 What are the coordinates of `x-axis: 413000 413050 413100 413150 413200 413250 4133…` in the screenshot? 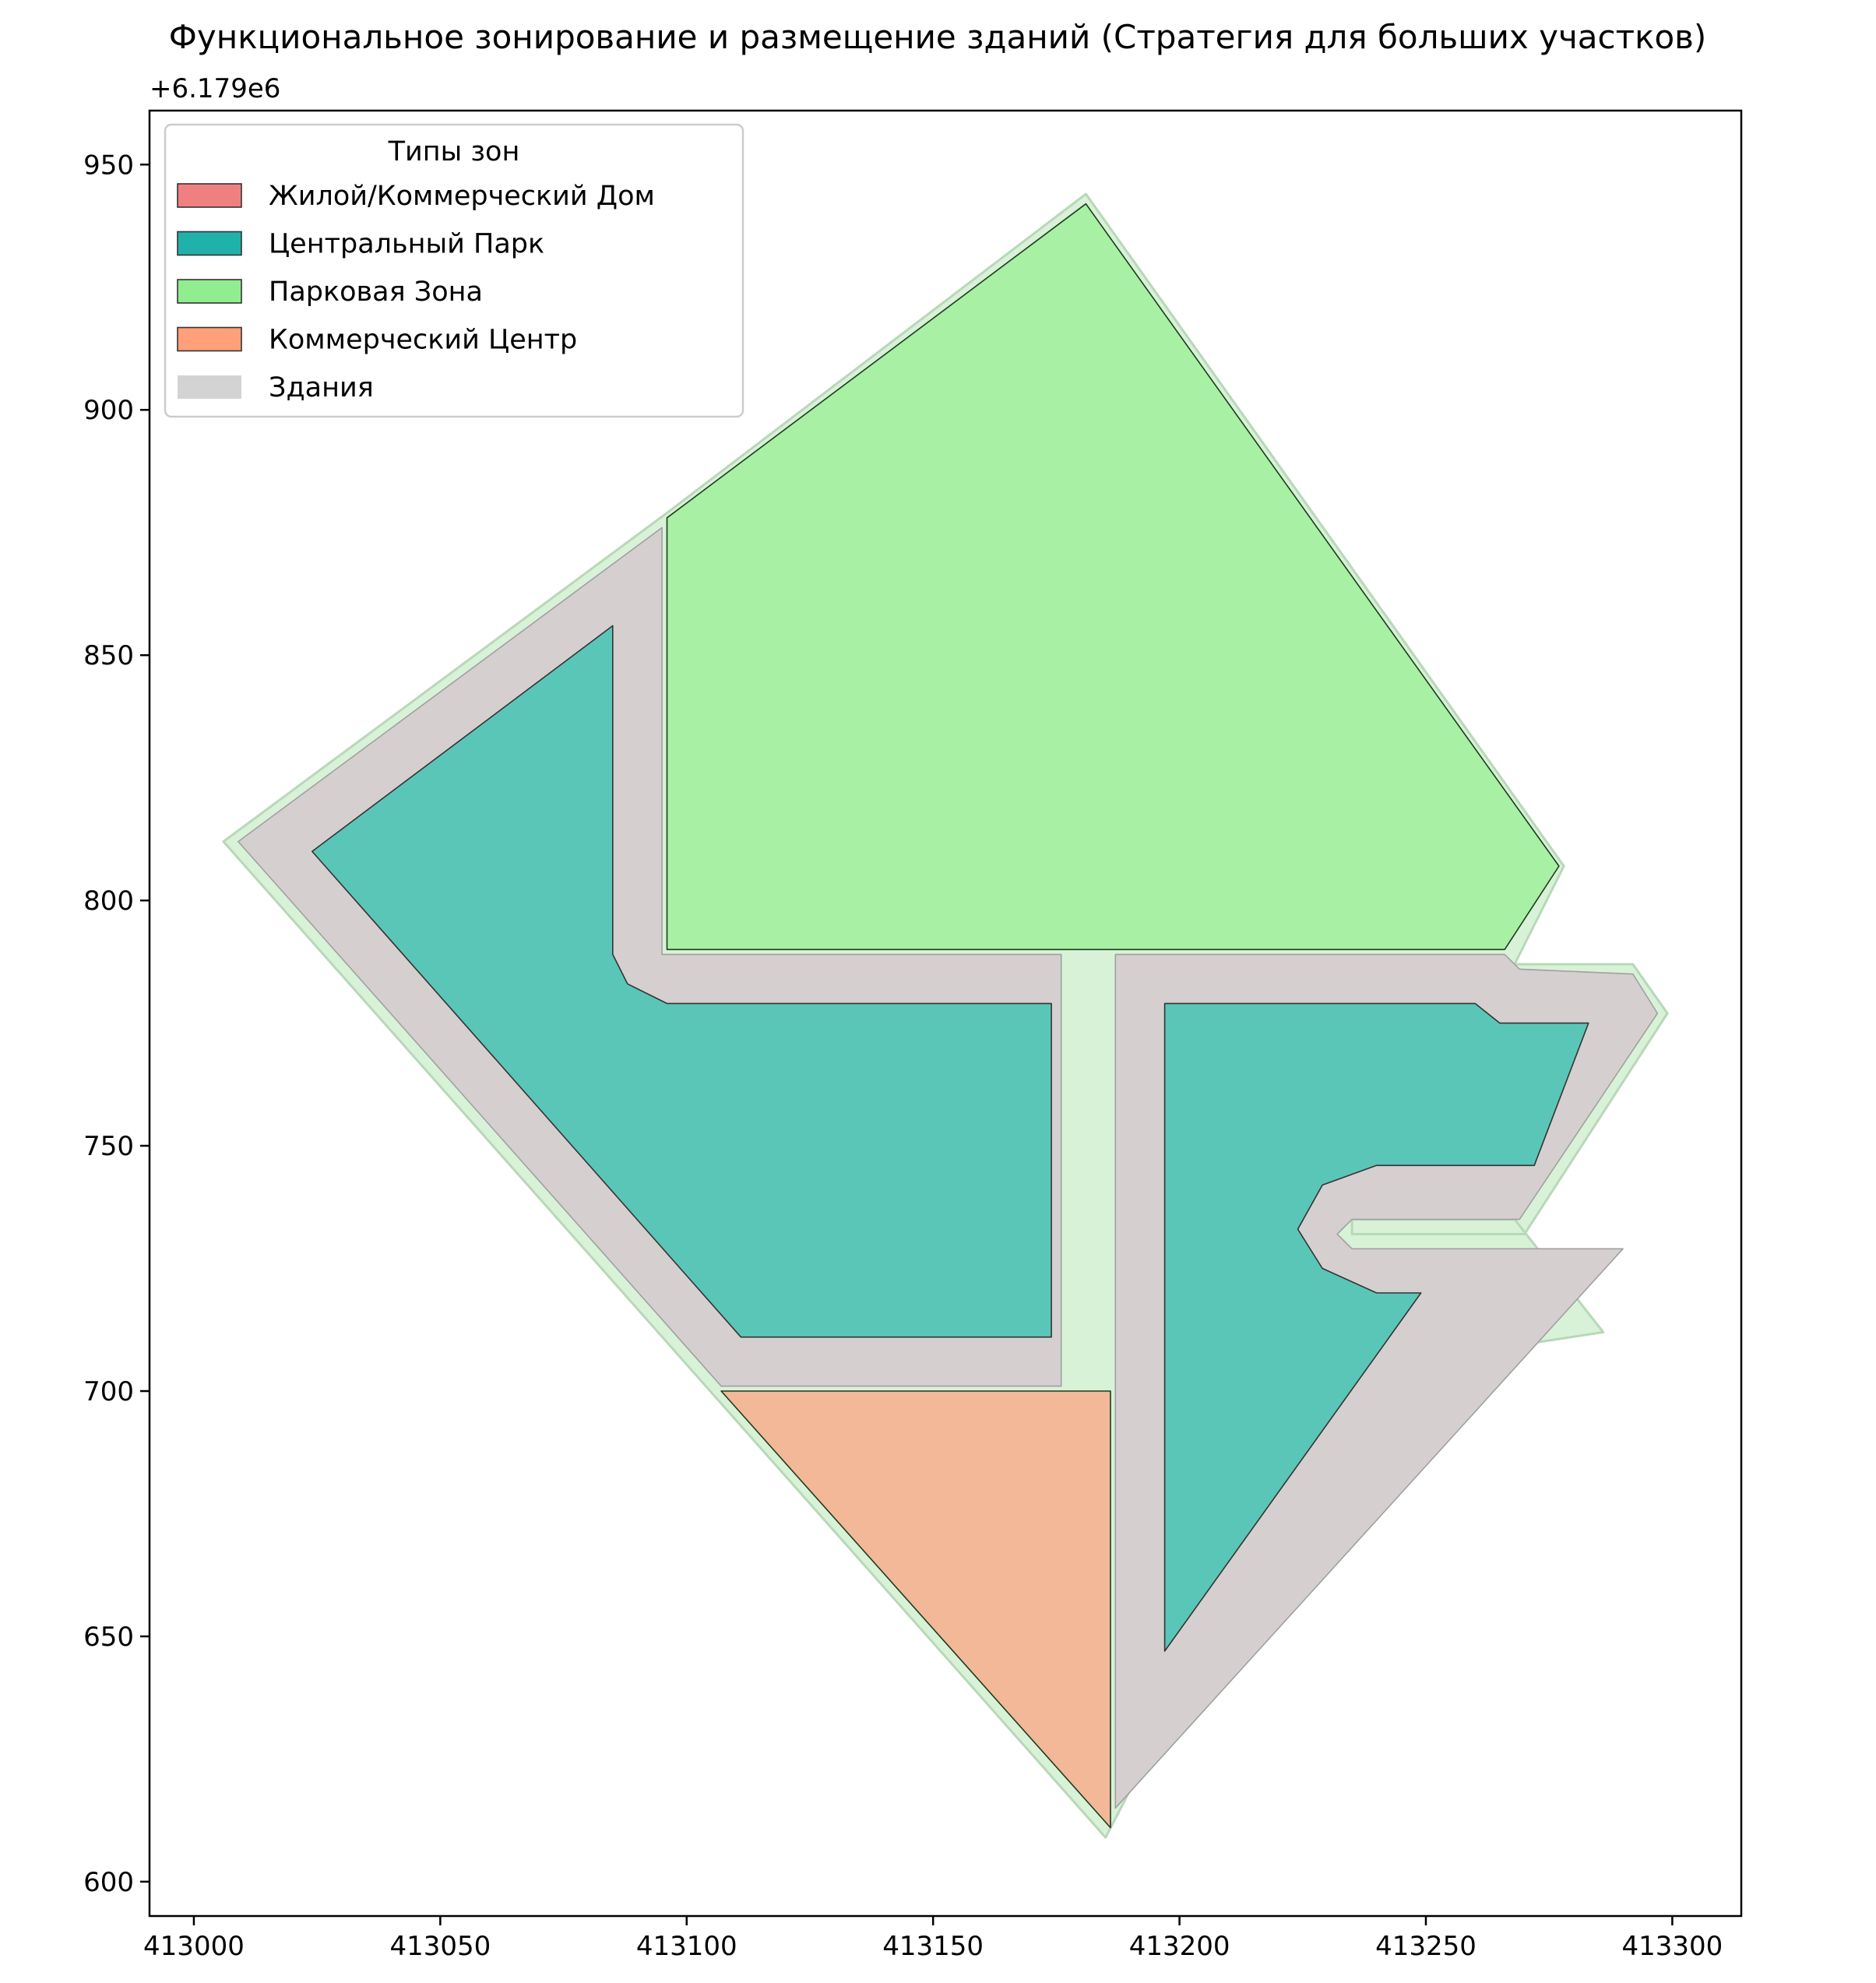 It's located at (933, 1939).